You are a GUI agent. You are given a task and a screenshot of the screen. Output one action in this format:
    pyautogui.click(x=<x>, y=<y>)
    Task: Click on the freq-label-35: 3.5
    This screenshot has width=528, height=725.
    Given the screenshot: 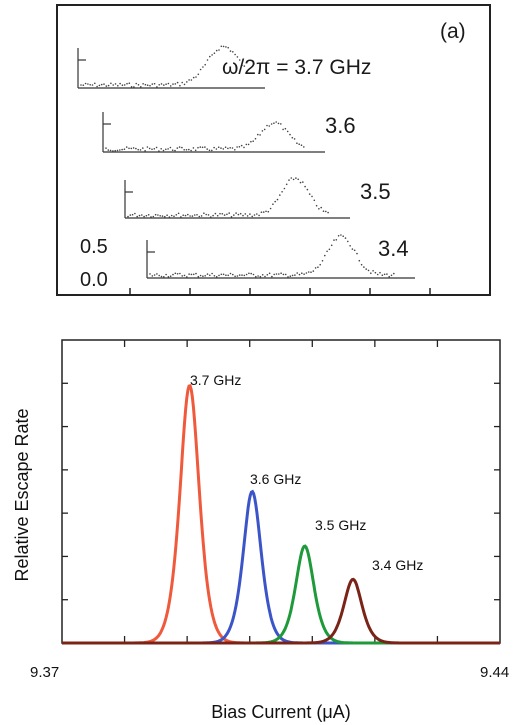 What is the action you would take?
    pyautogui.click(x=375, y=191)
    